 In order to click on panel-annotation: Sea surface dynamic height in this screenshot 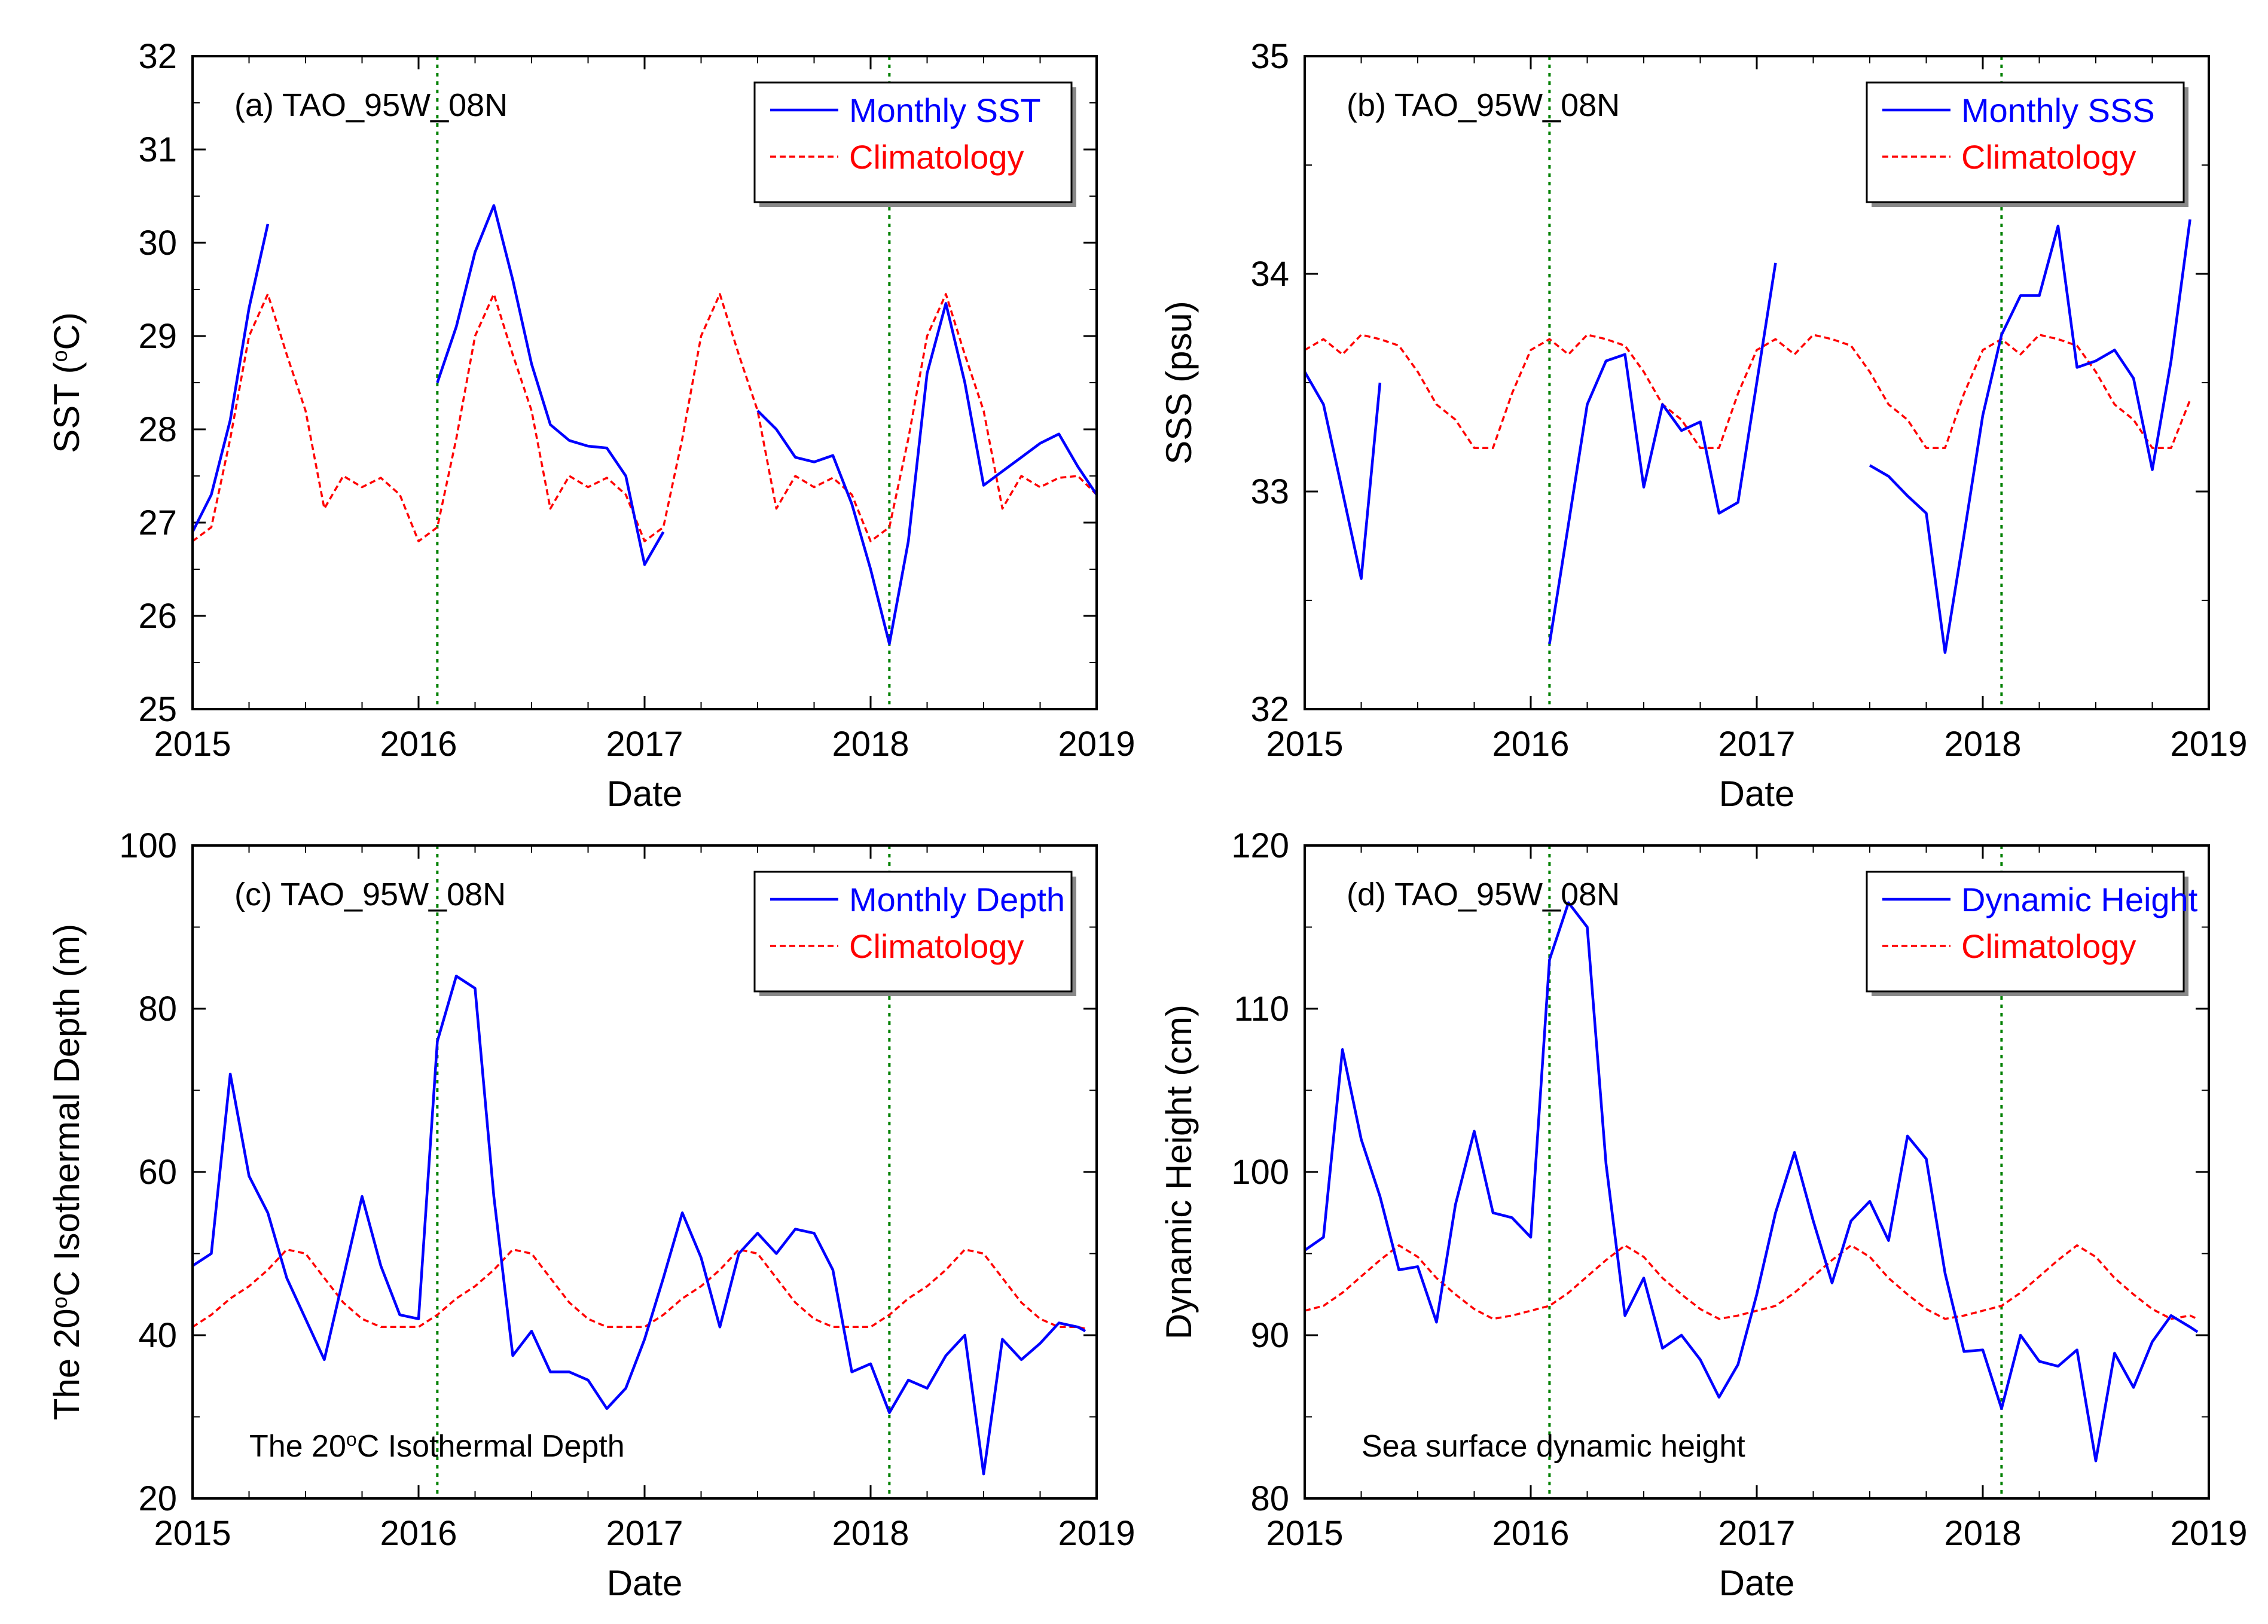, I will do `click(1553, 1446)`.